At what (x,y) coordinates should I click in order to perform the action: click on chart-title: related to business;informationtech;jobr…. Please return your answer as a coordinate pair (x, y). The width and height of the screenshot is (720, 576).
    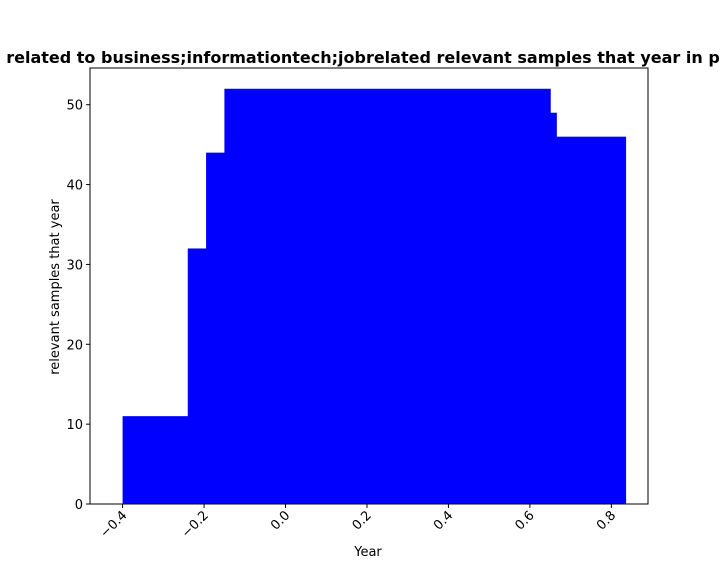
    Looking at the image, I should click on (363, 57).